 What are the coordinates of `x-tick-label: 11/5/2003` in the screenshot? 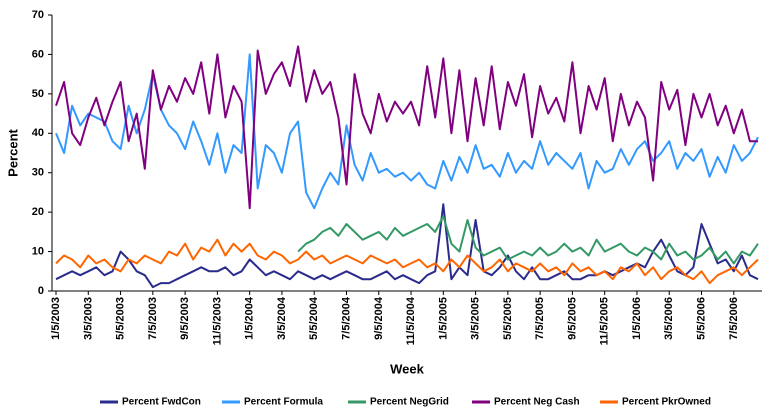 It's located at (217, 321).